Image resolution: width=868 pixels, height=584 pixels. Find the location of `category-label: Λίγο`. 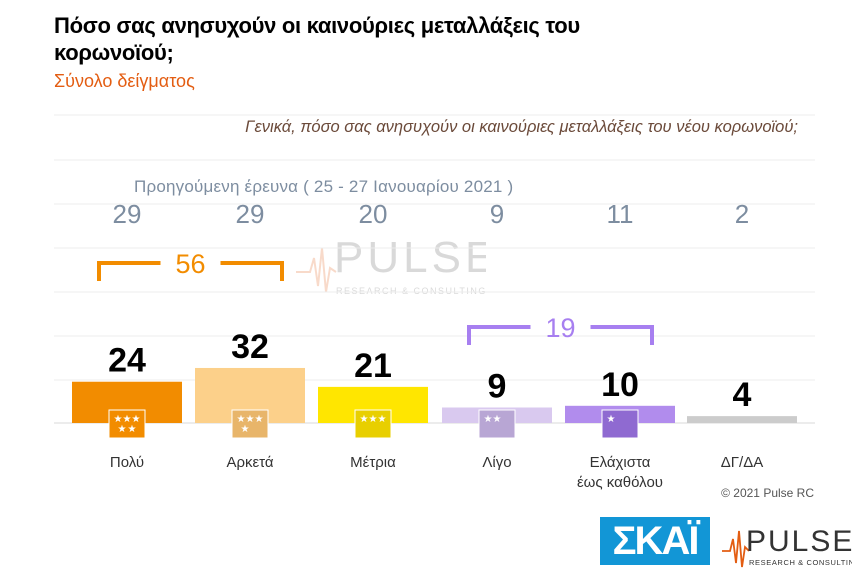

category-label: Λίγο is located at coordinates (496, 462).